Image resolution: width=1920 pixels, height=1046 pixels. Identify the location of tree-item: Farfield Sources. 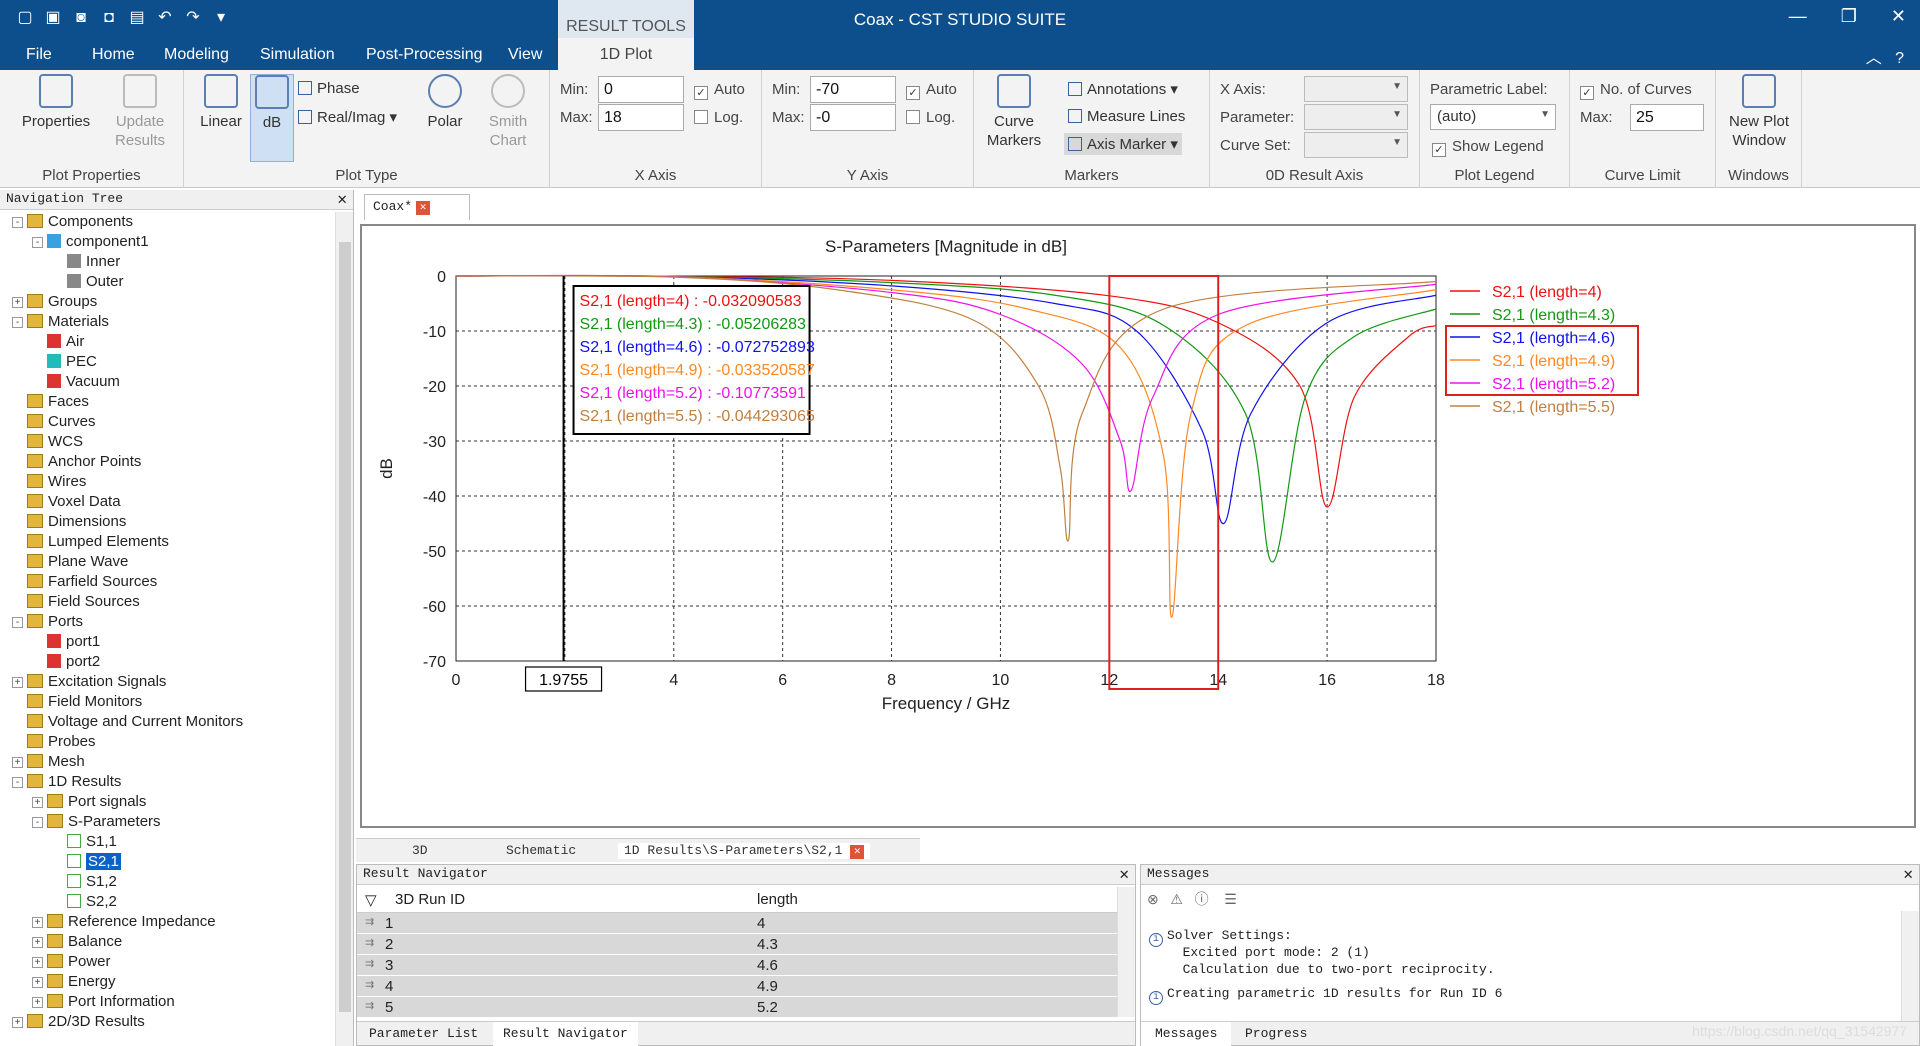
(84, 582).